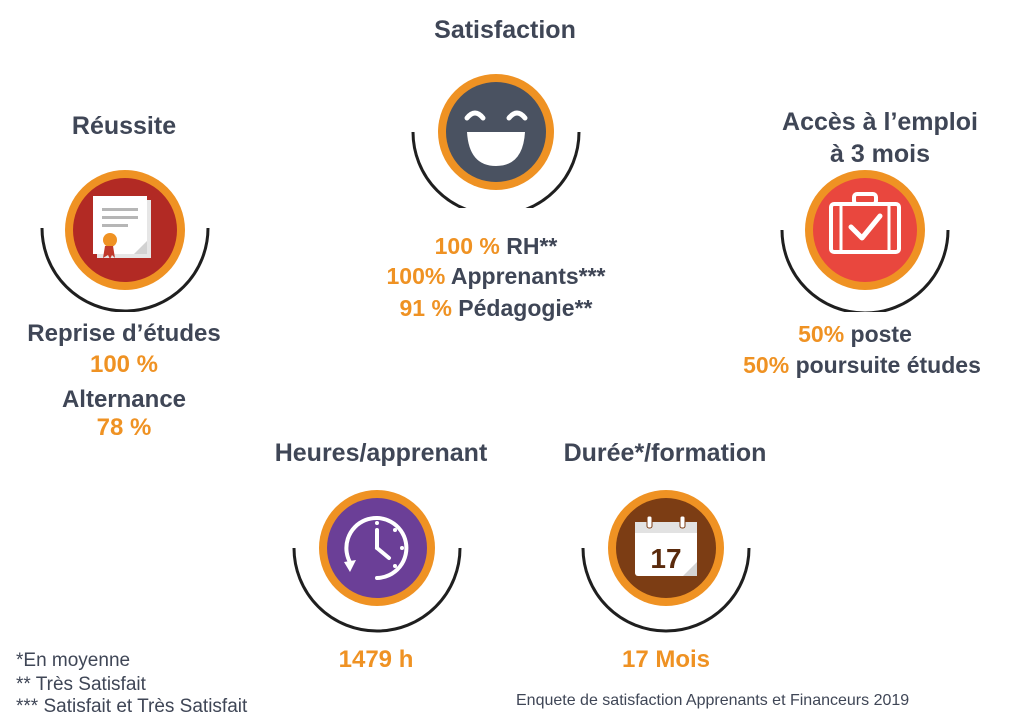 This screenshot has width=1024, height=722. Describe the element at coordinates (125, 241) in the screenshot. I see `certificate-icon` at that location.